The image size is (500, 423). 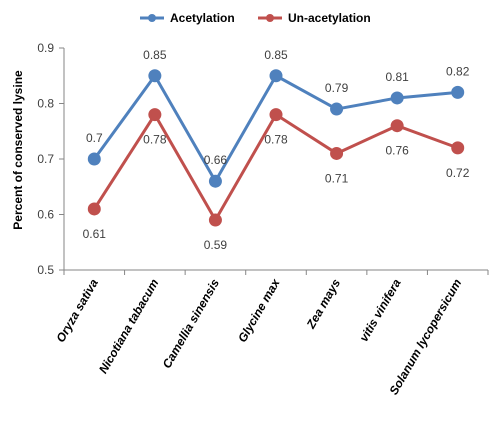 What do you see at coordinates (426, 336) in the screenshot?
I see `x-category-label: Solanum lycopersicum` at bounding box center [426, 336].